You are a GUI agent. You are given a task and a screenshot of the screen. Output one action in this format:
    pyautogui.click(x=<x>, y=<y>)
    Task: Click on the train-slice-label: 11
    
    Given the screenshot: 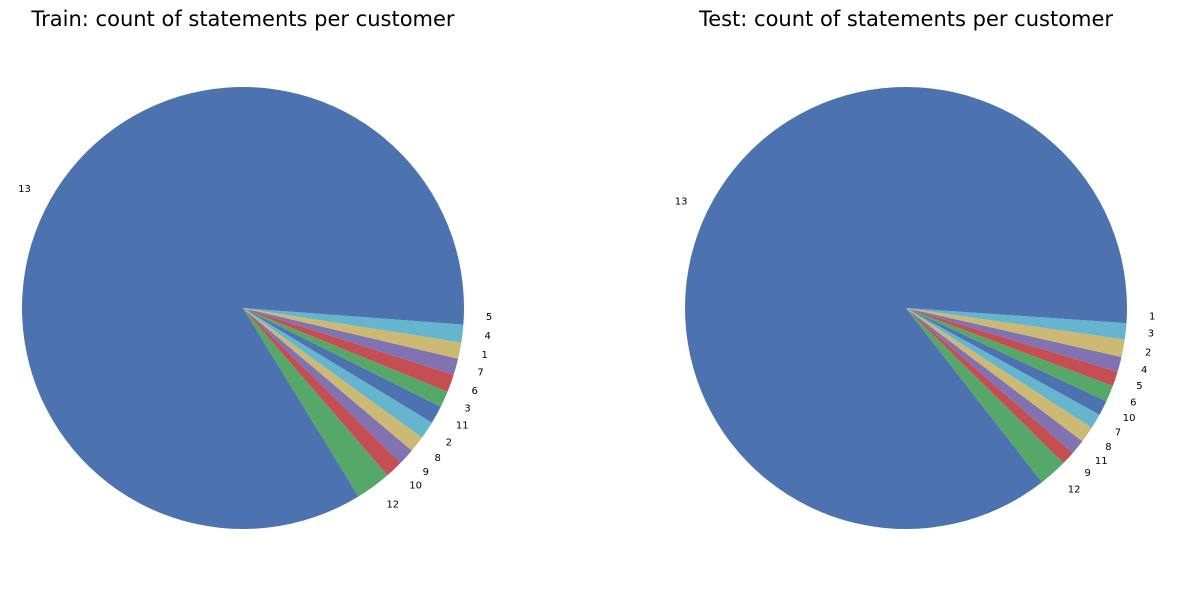 What is the action you would take?
    pyautogui.click(x=462, y=425)
    